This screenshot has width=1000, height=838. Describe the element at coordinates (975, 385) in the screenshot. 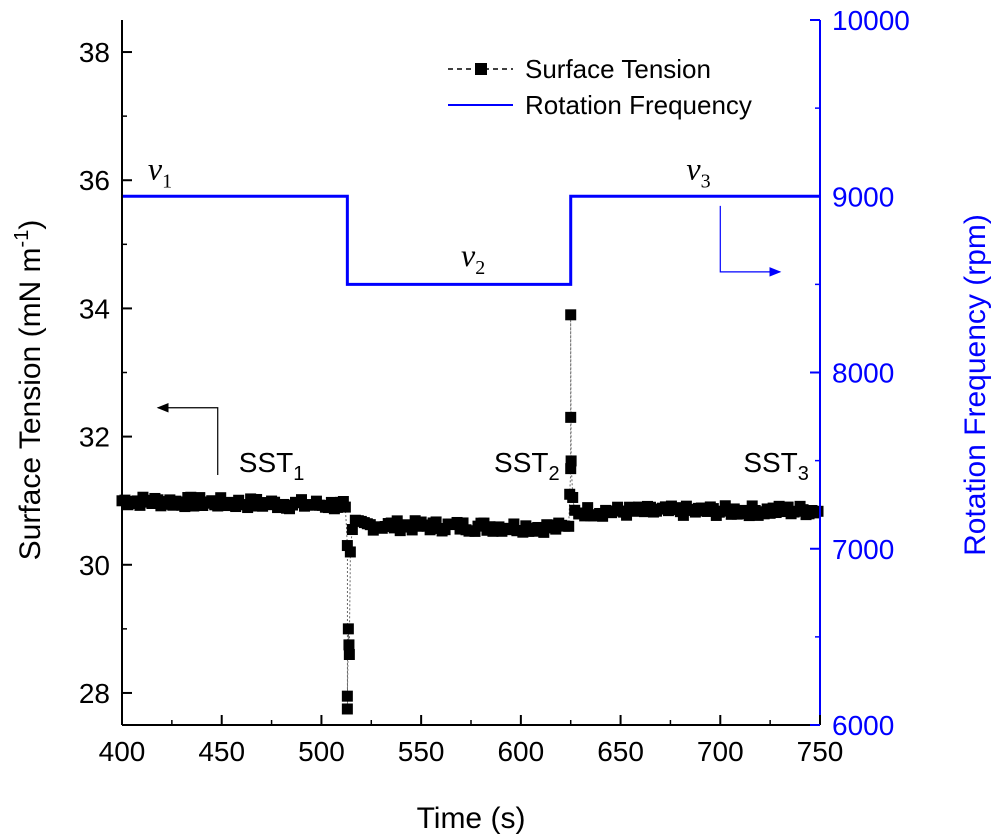

I see `y-axis-right-title: Rotation Frequency (rpm)` at that location.